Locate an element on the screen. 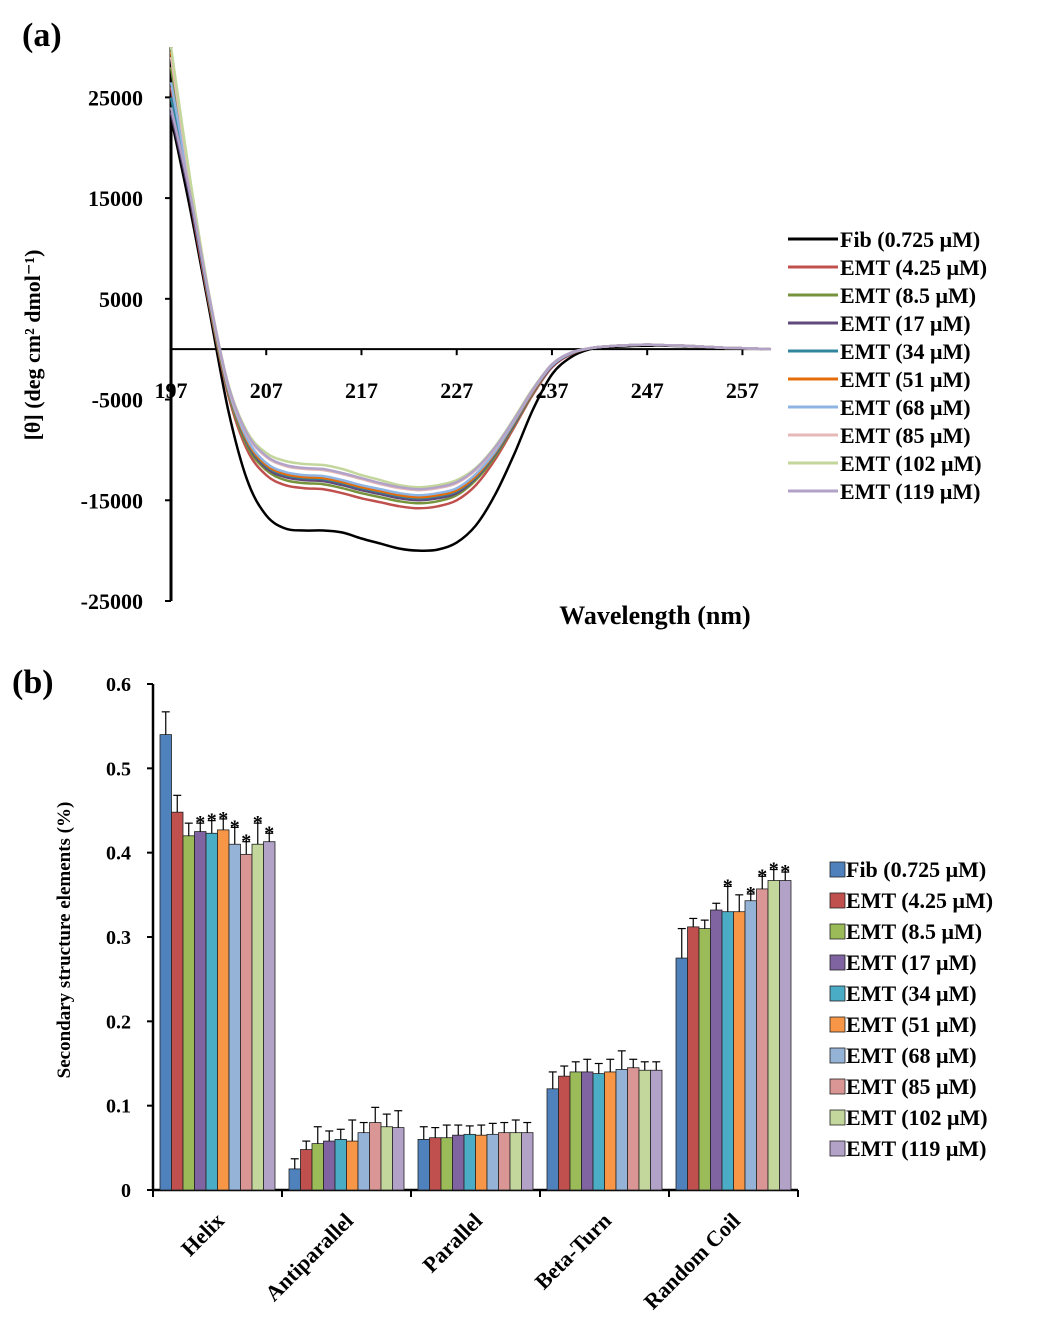 This screenshot has height=1340, width=1042. panel-a-label: (a) is located at coordinates (42, 35).